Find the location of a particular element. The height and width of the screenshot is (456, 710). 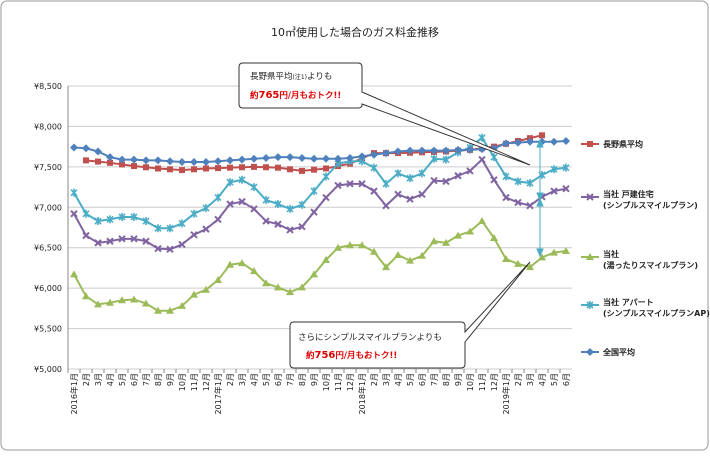

svg-text: さらにシンプルスマイルプランよりも is located at coordinates (370, 338).